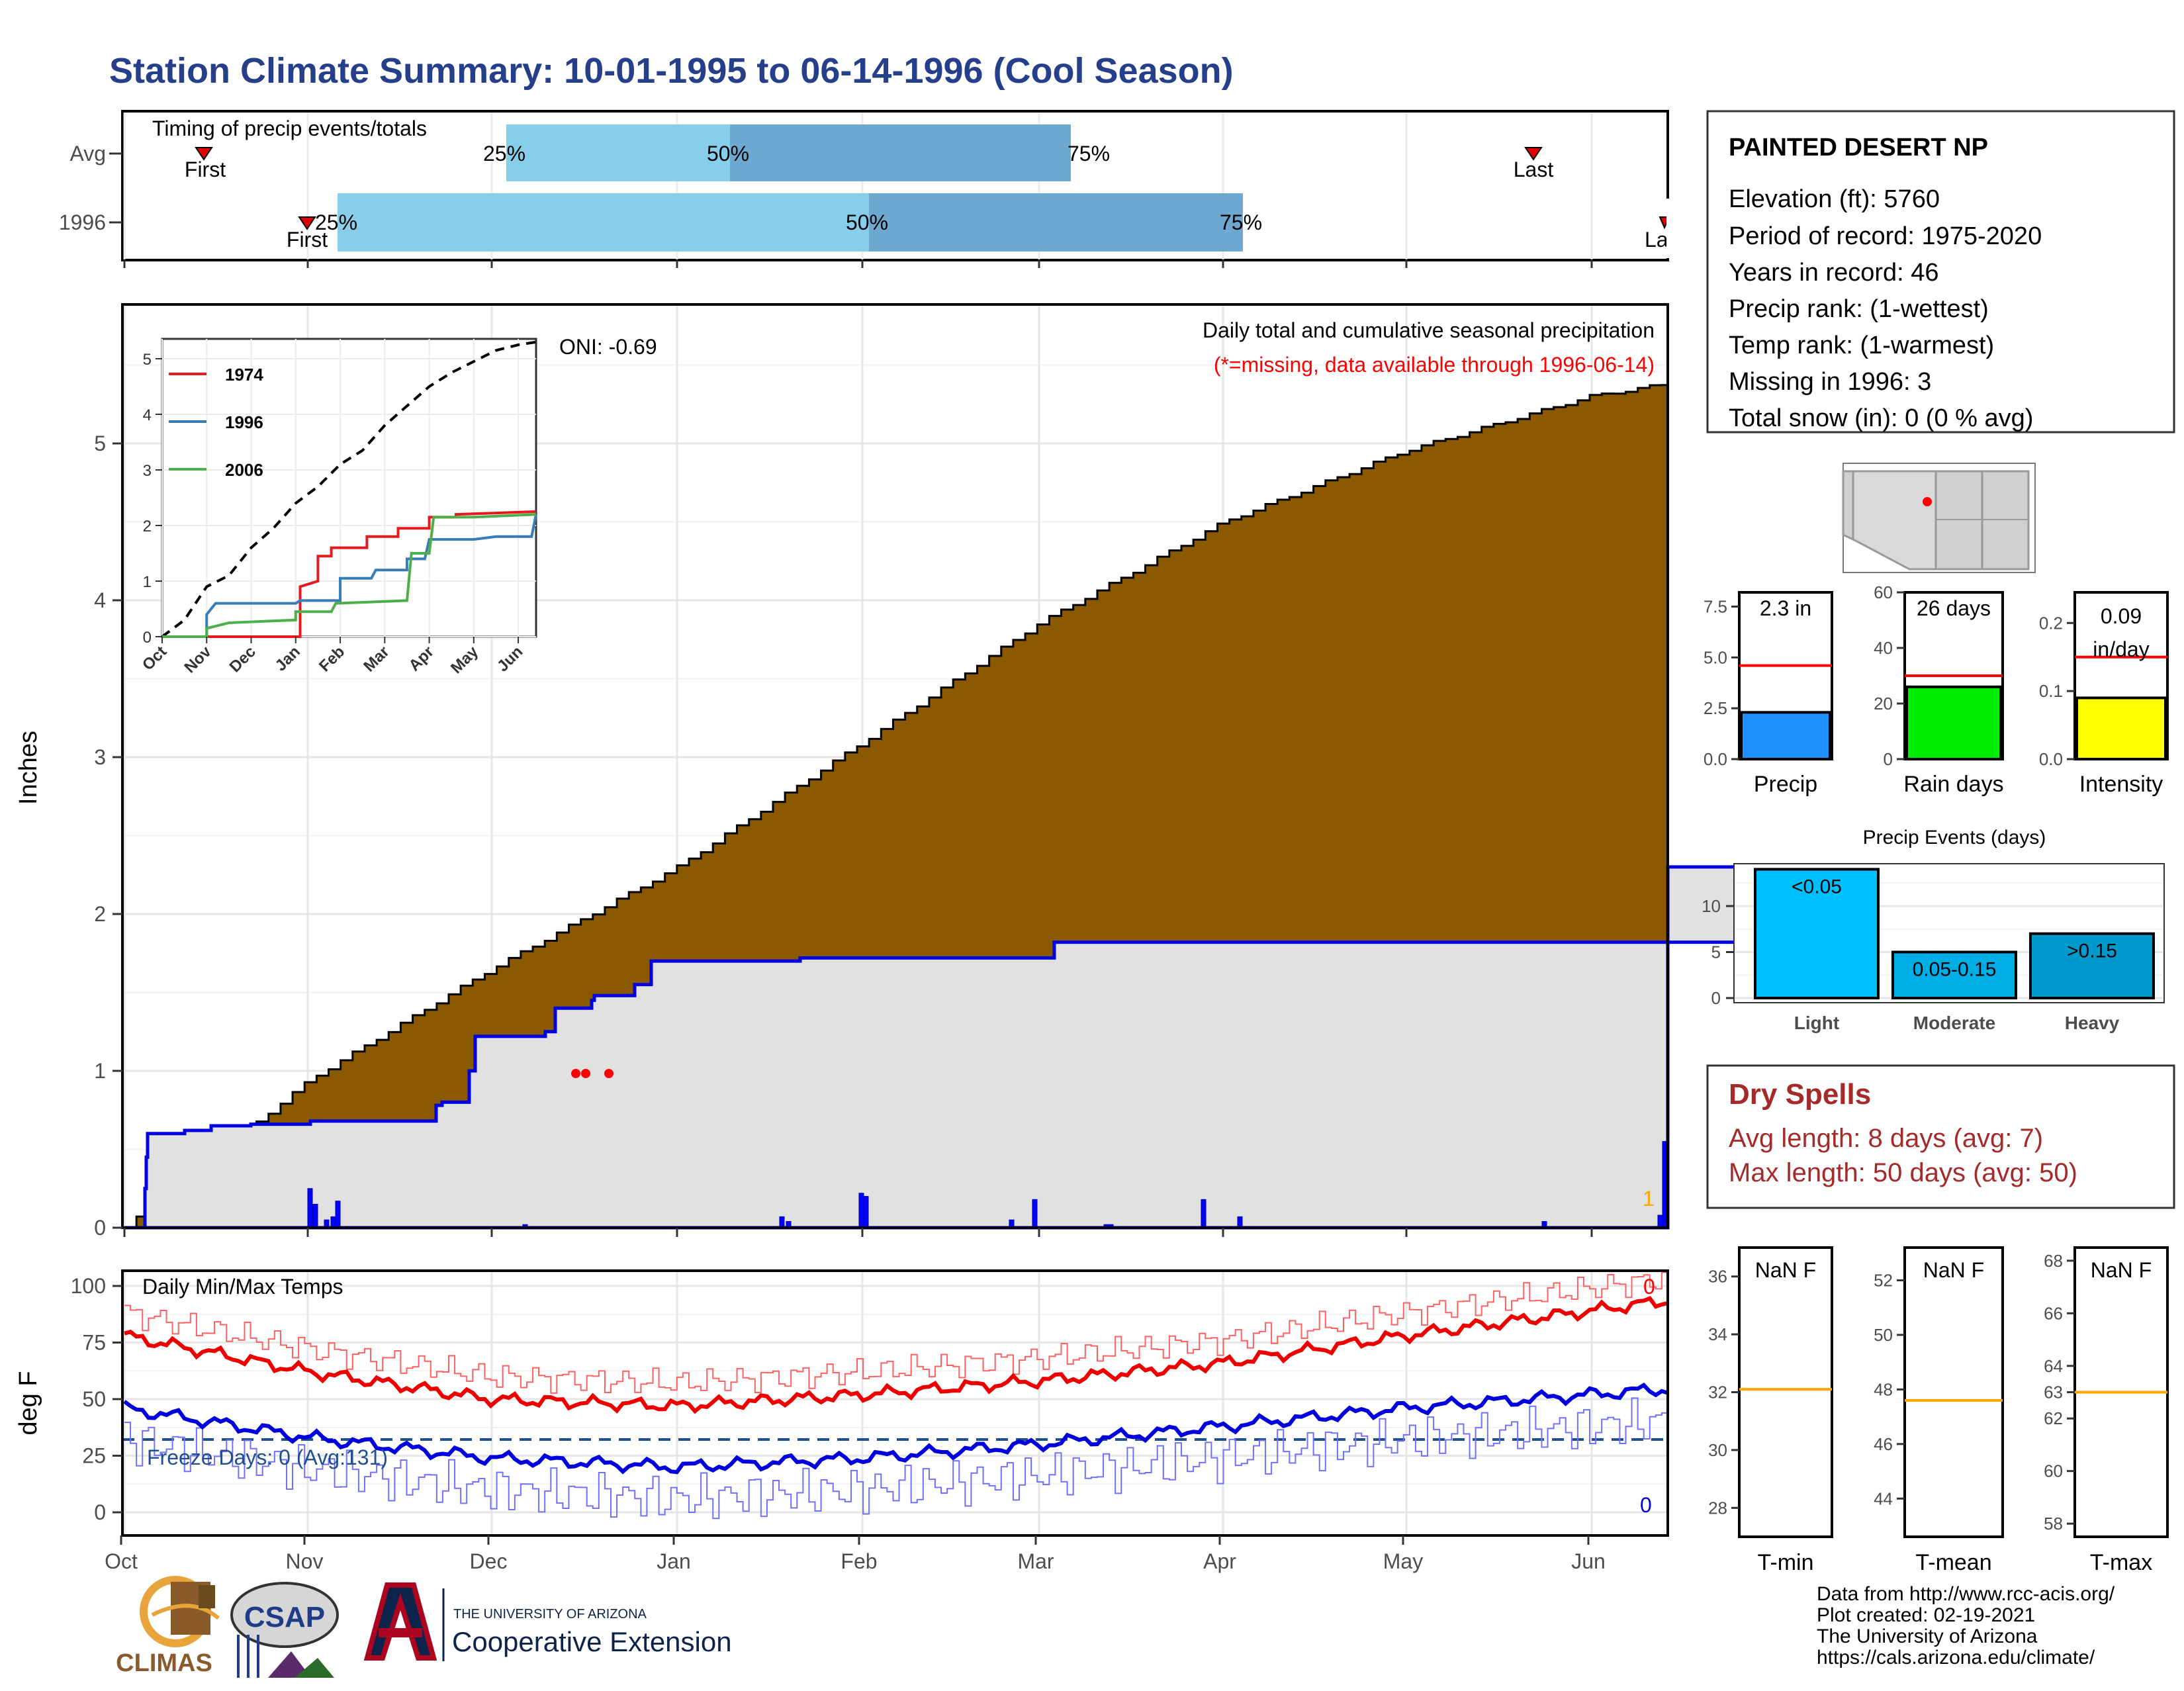 Image resolution: width=2184 pixels, height=1691 pixels. What do you see at coordinates (1716, 952) in the screenshot?
I see `events-y-label: 5` at bounding box center [1716, 952].